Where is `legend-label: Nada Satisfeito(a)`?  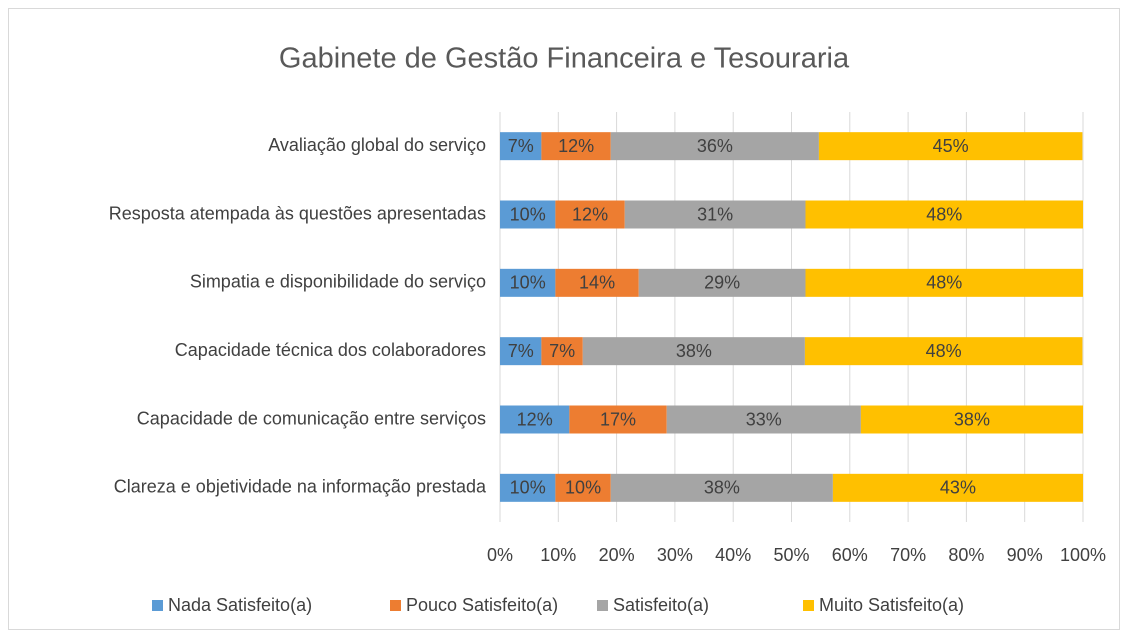 legend-label: Nada Satisfeito(a) is located at coordinates (240, 605).